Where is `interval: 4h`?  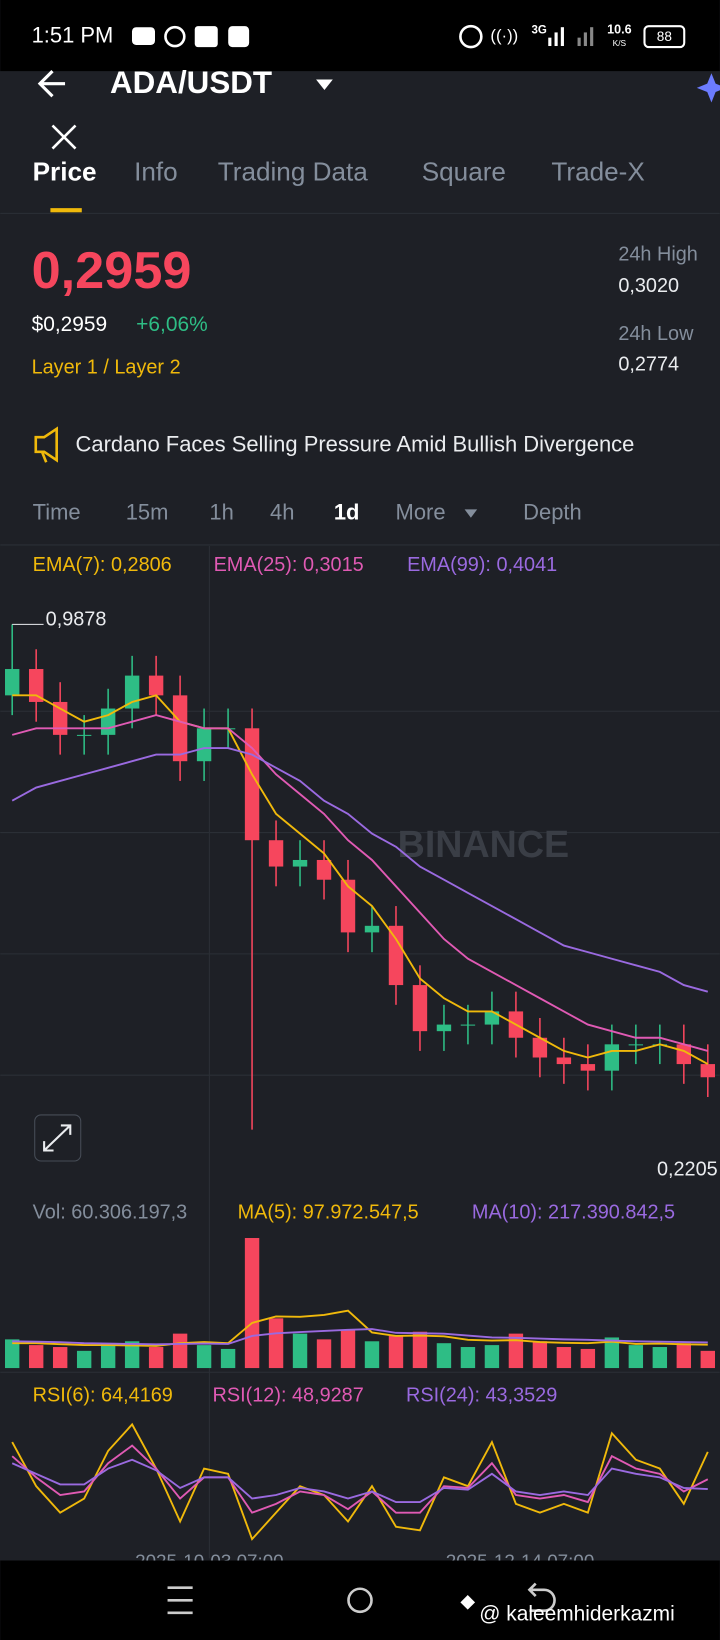
interval: 4h is located at coordinates (282, 511).